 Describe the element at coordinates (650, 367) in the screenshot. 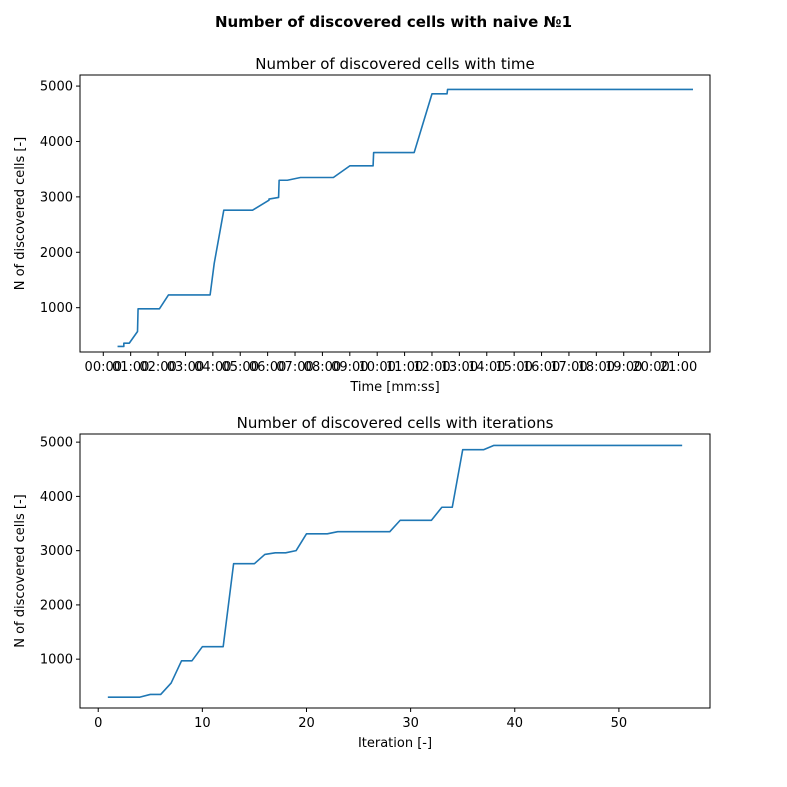

I see `time-x-tick-label: 20:00` at that location.